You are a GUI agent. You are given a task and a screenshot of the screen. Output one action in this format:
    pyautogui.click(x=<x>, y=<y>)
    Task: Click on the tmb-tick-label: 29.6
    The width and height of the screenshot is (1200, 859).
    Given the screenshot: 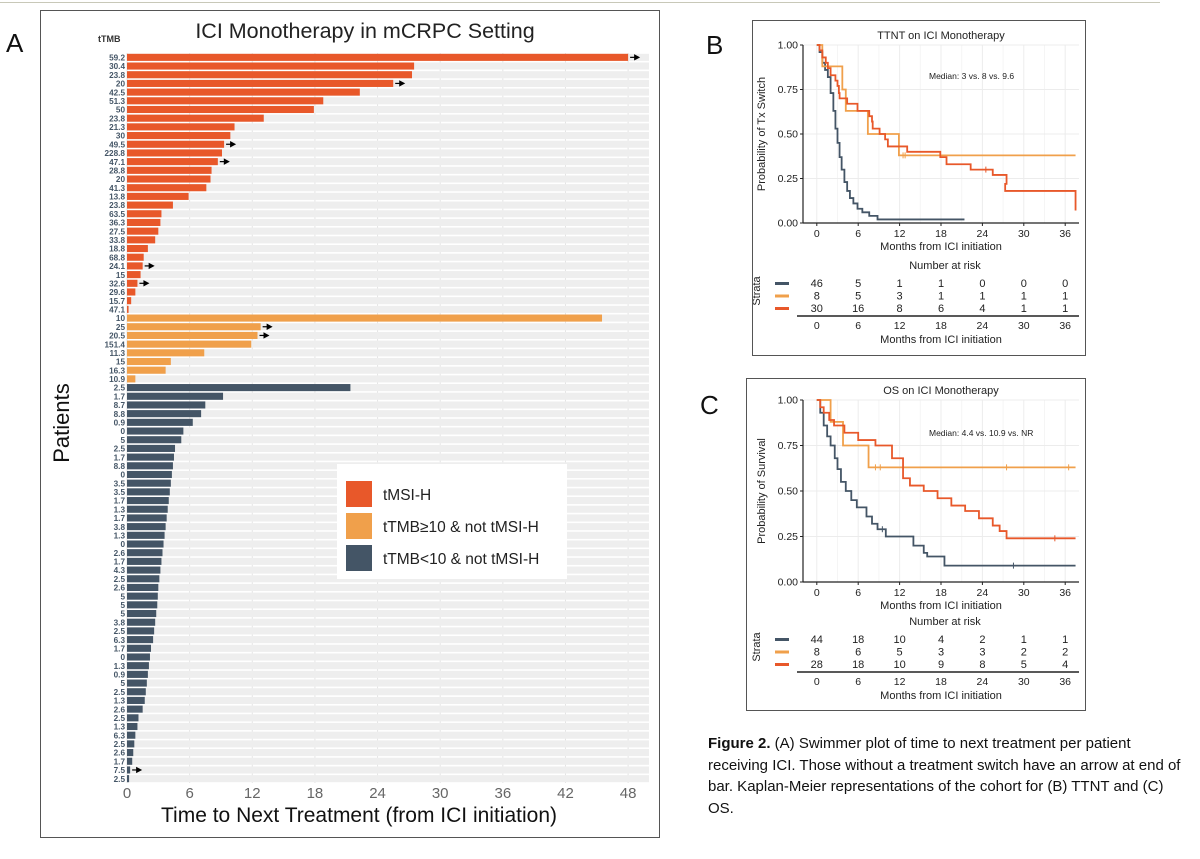 What is the action you would take?
    pyautogui.click(x=117, y=292)
    